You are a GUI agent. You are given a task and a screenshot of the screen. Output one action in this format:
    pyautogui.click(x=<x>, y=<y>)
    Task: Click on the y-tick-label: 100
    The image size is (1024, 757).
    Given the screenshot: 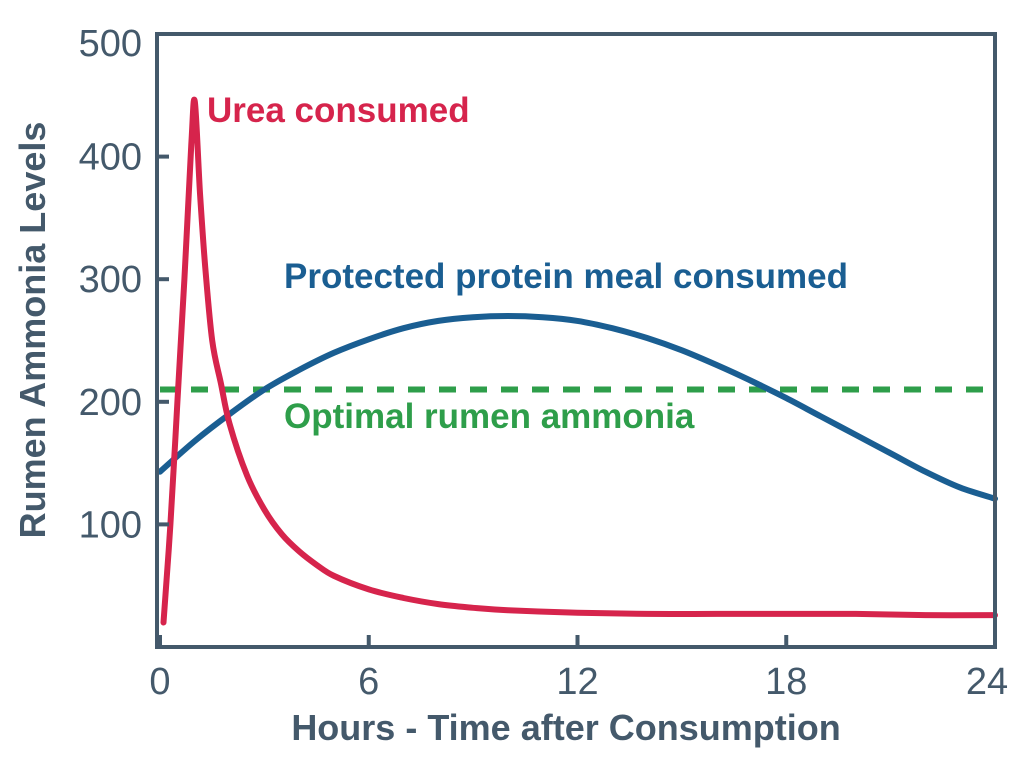 What is the action you would take?
    pyautogui.click(x=110, y=525)
    